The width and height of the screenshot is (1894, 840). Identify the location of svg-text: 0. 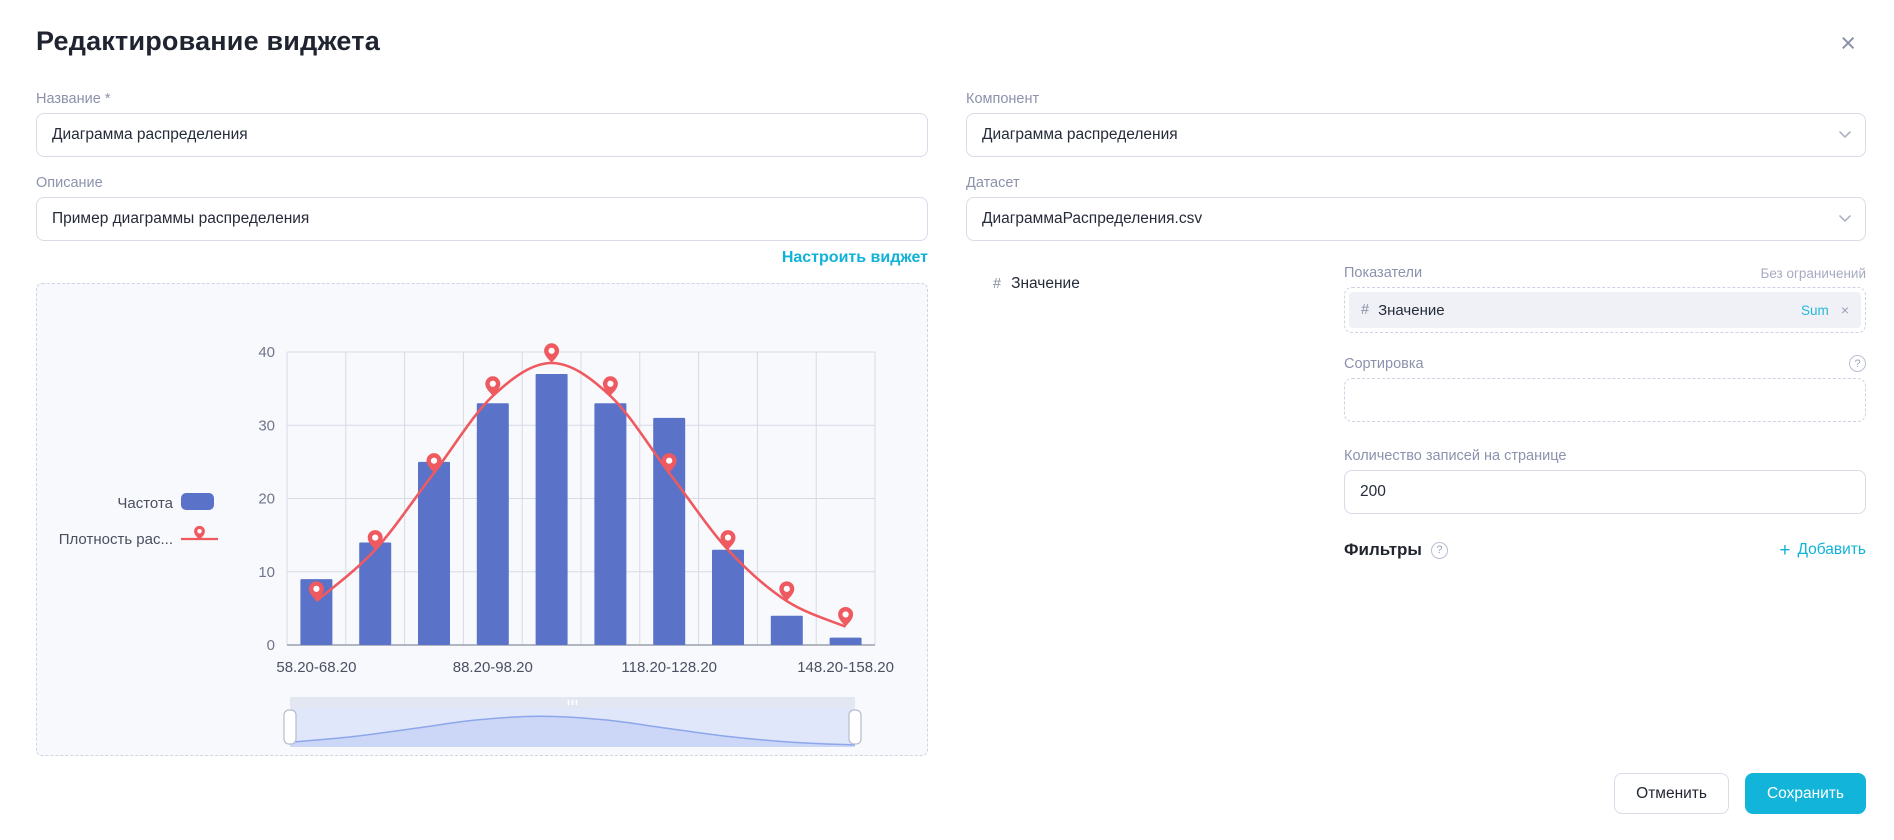
(271, 645).